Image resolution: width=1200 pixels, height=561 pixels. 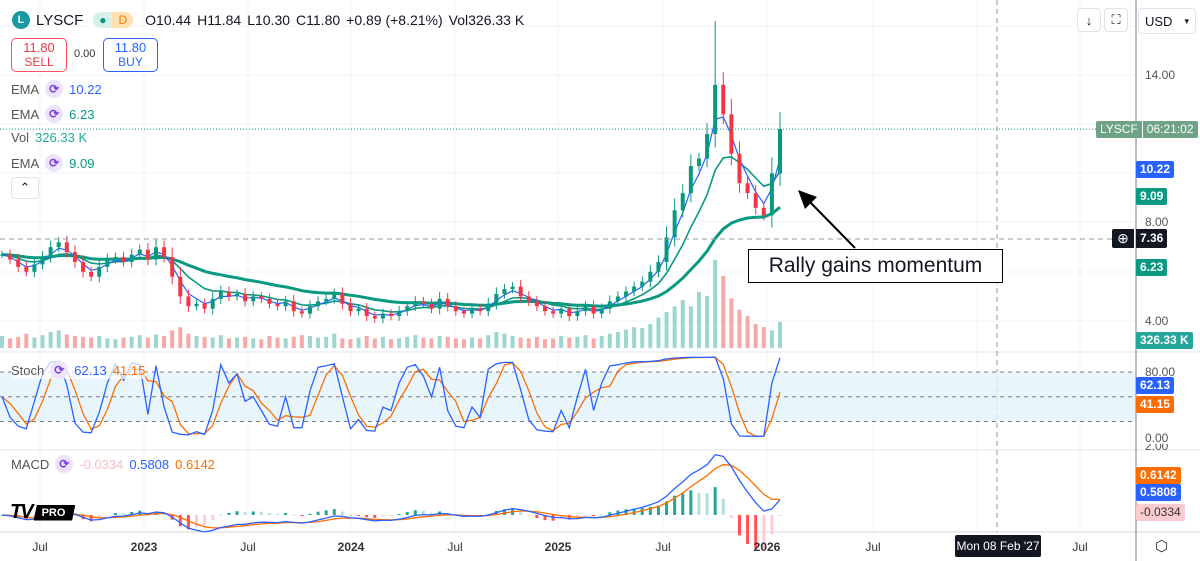 I want to click on fullscreen-button: ⛶, so click(x=1116, y=20).